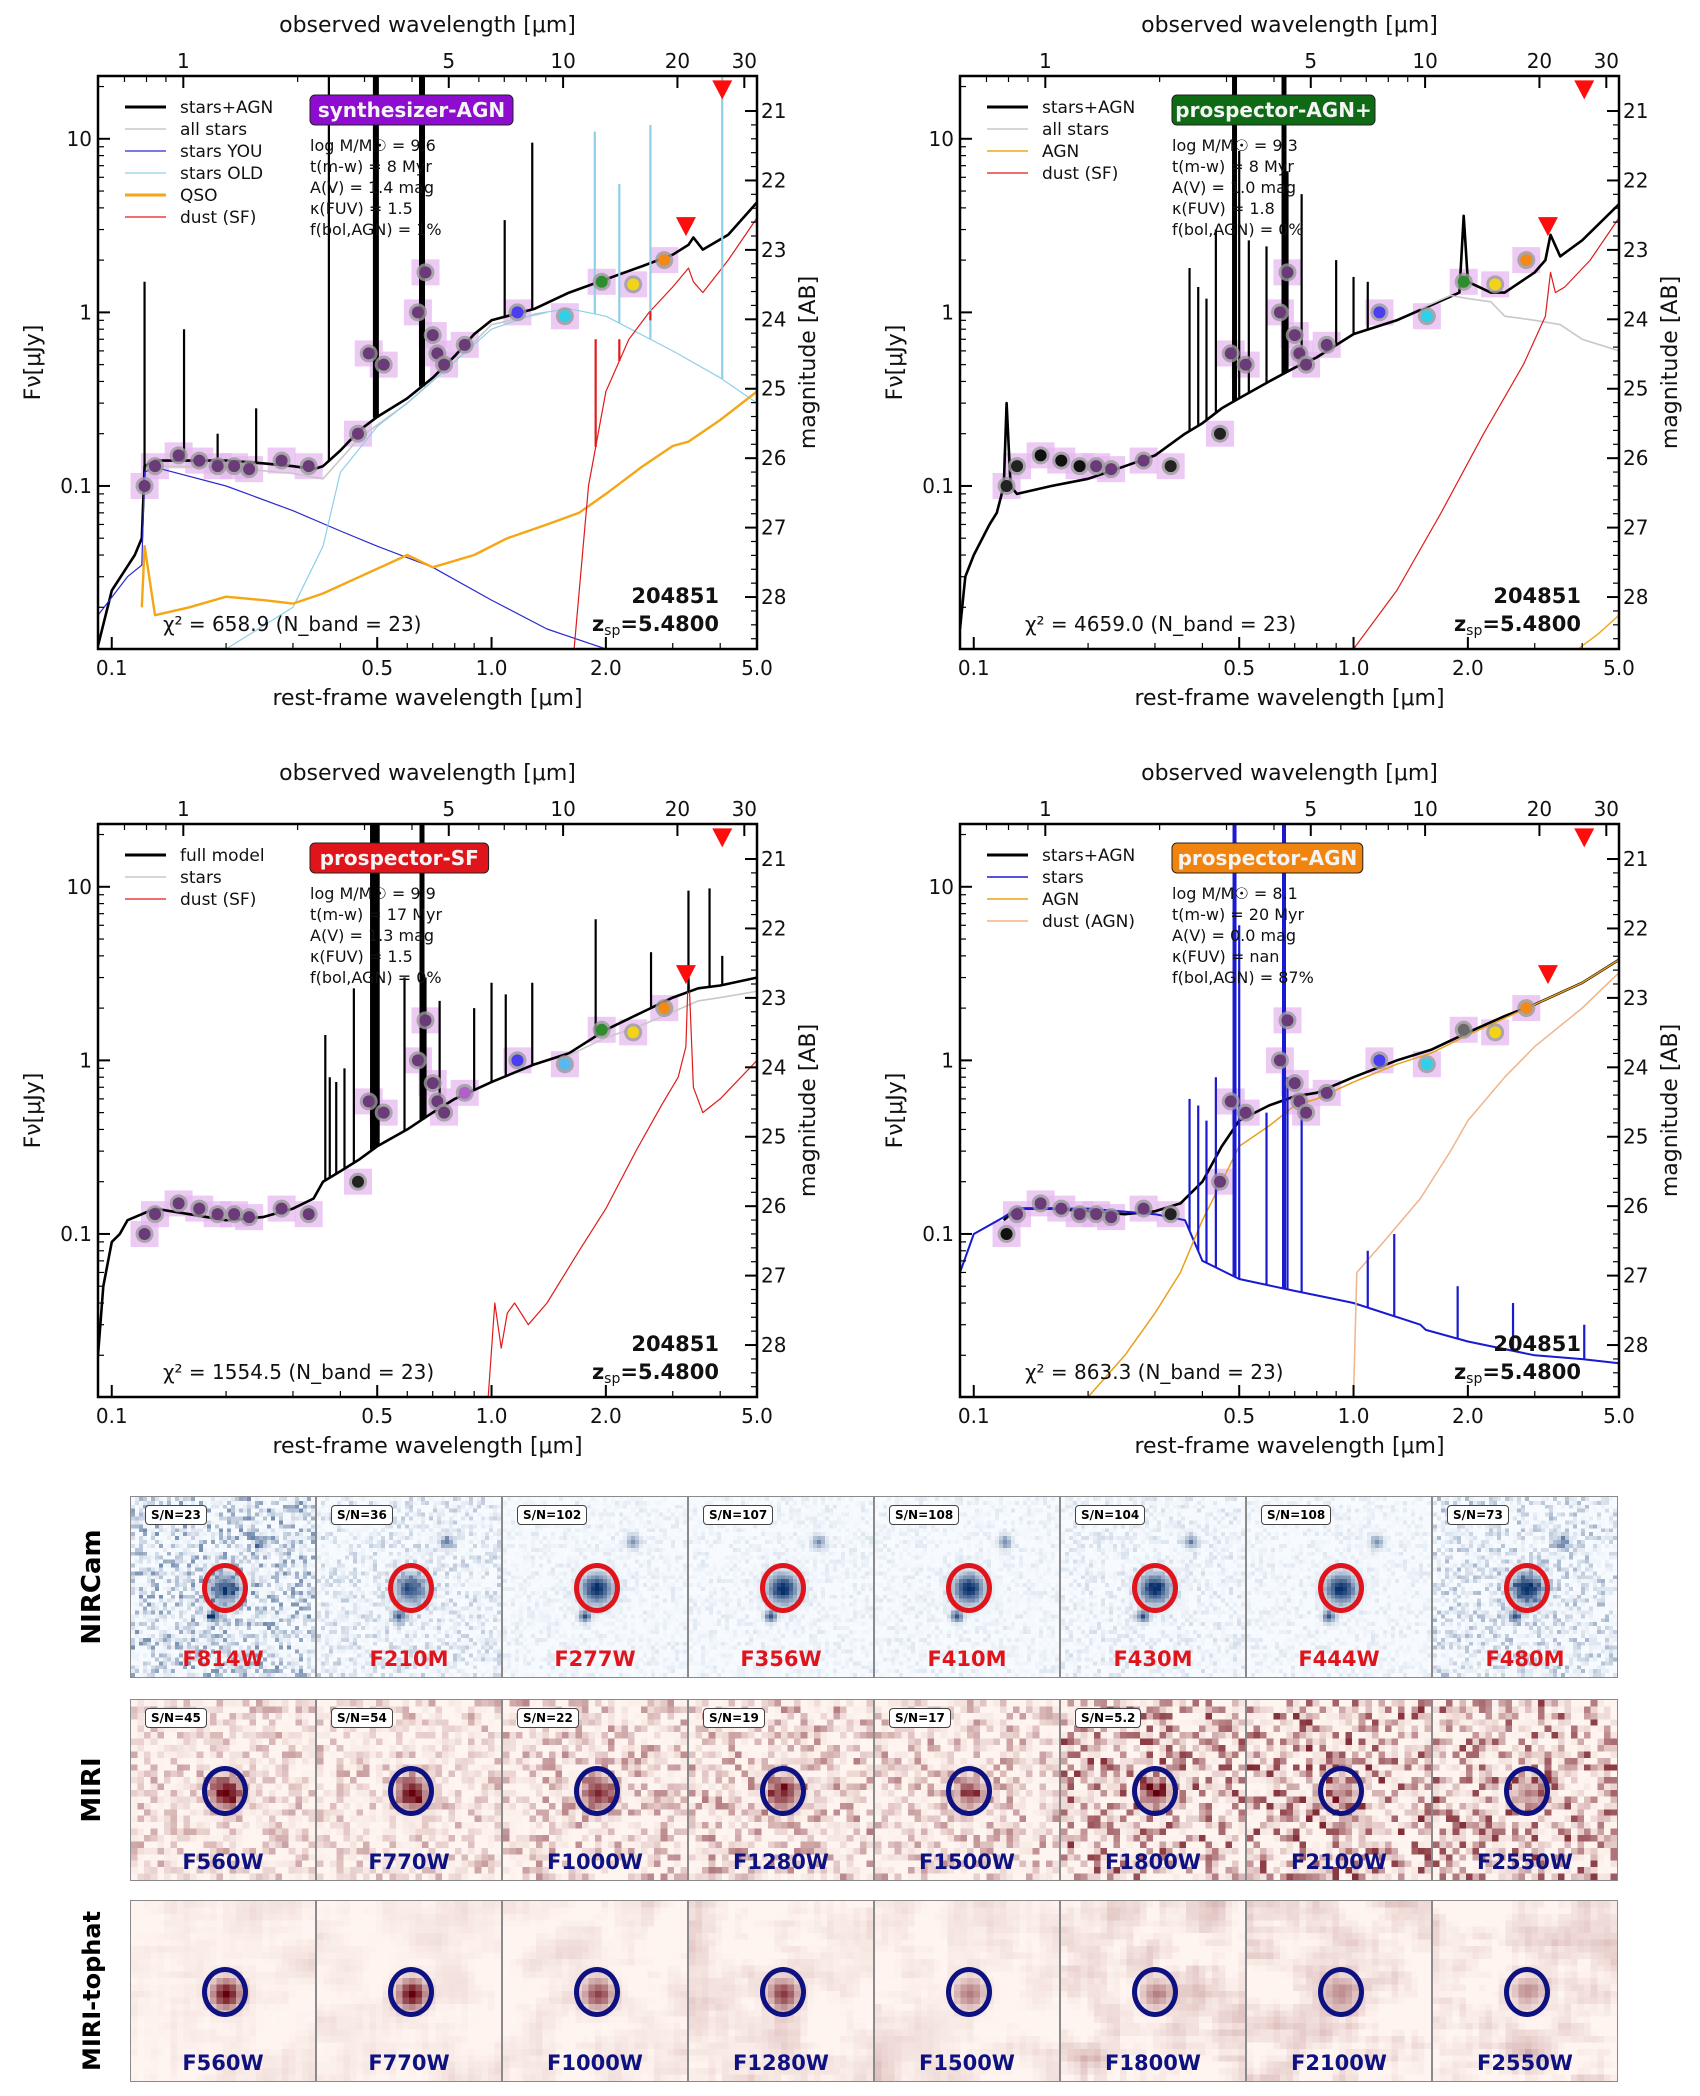 The width and height of the screenshot is (1700, 2096). What do you see at coordinates (362, 1718) in the screenshot?
I see `signal-to-noise-badge: S/N=54` at bounding box center [362, 1718].